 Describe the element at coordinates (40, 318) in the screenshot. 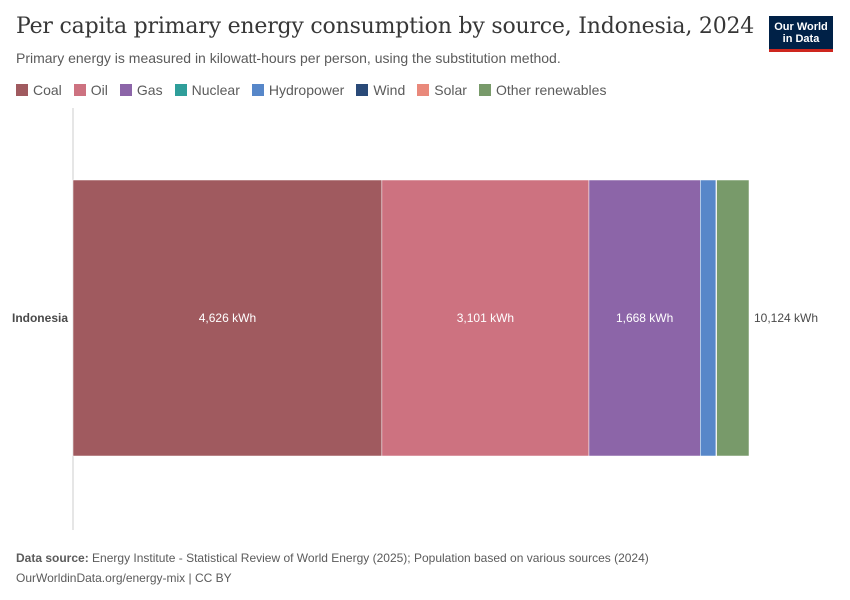

I see `category-label: Indonesia` at that location.